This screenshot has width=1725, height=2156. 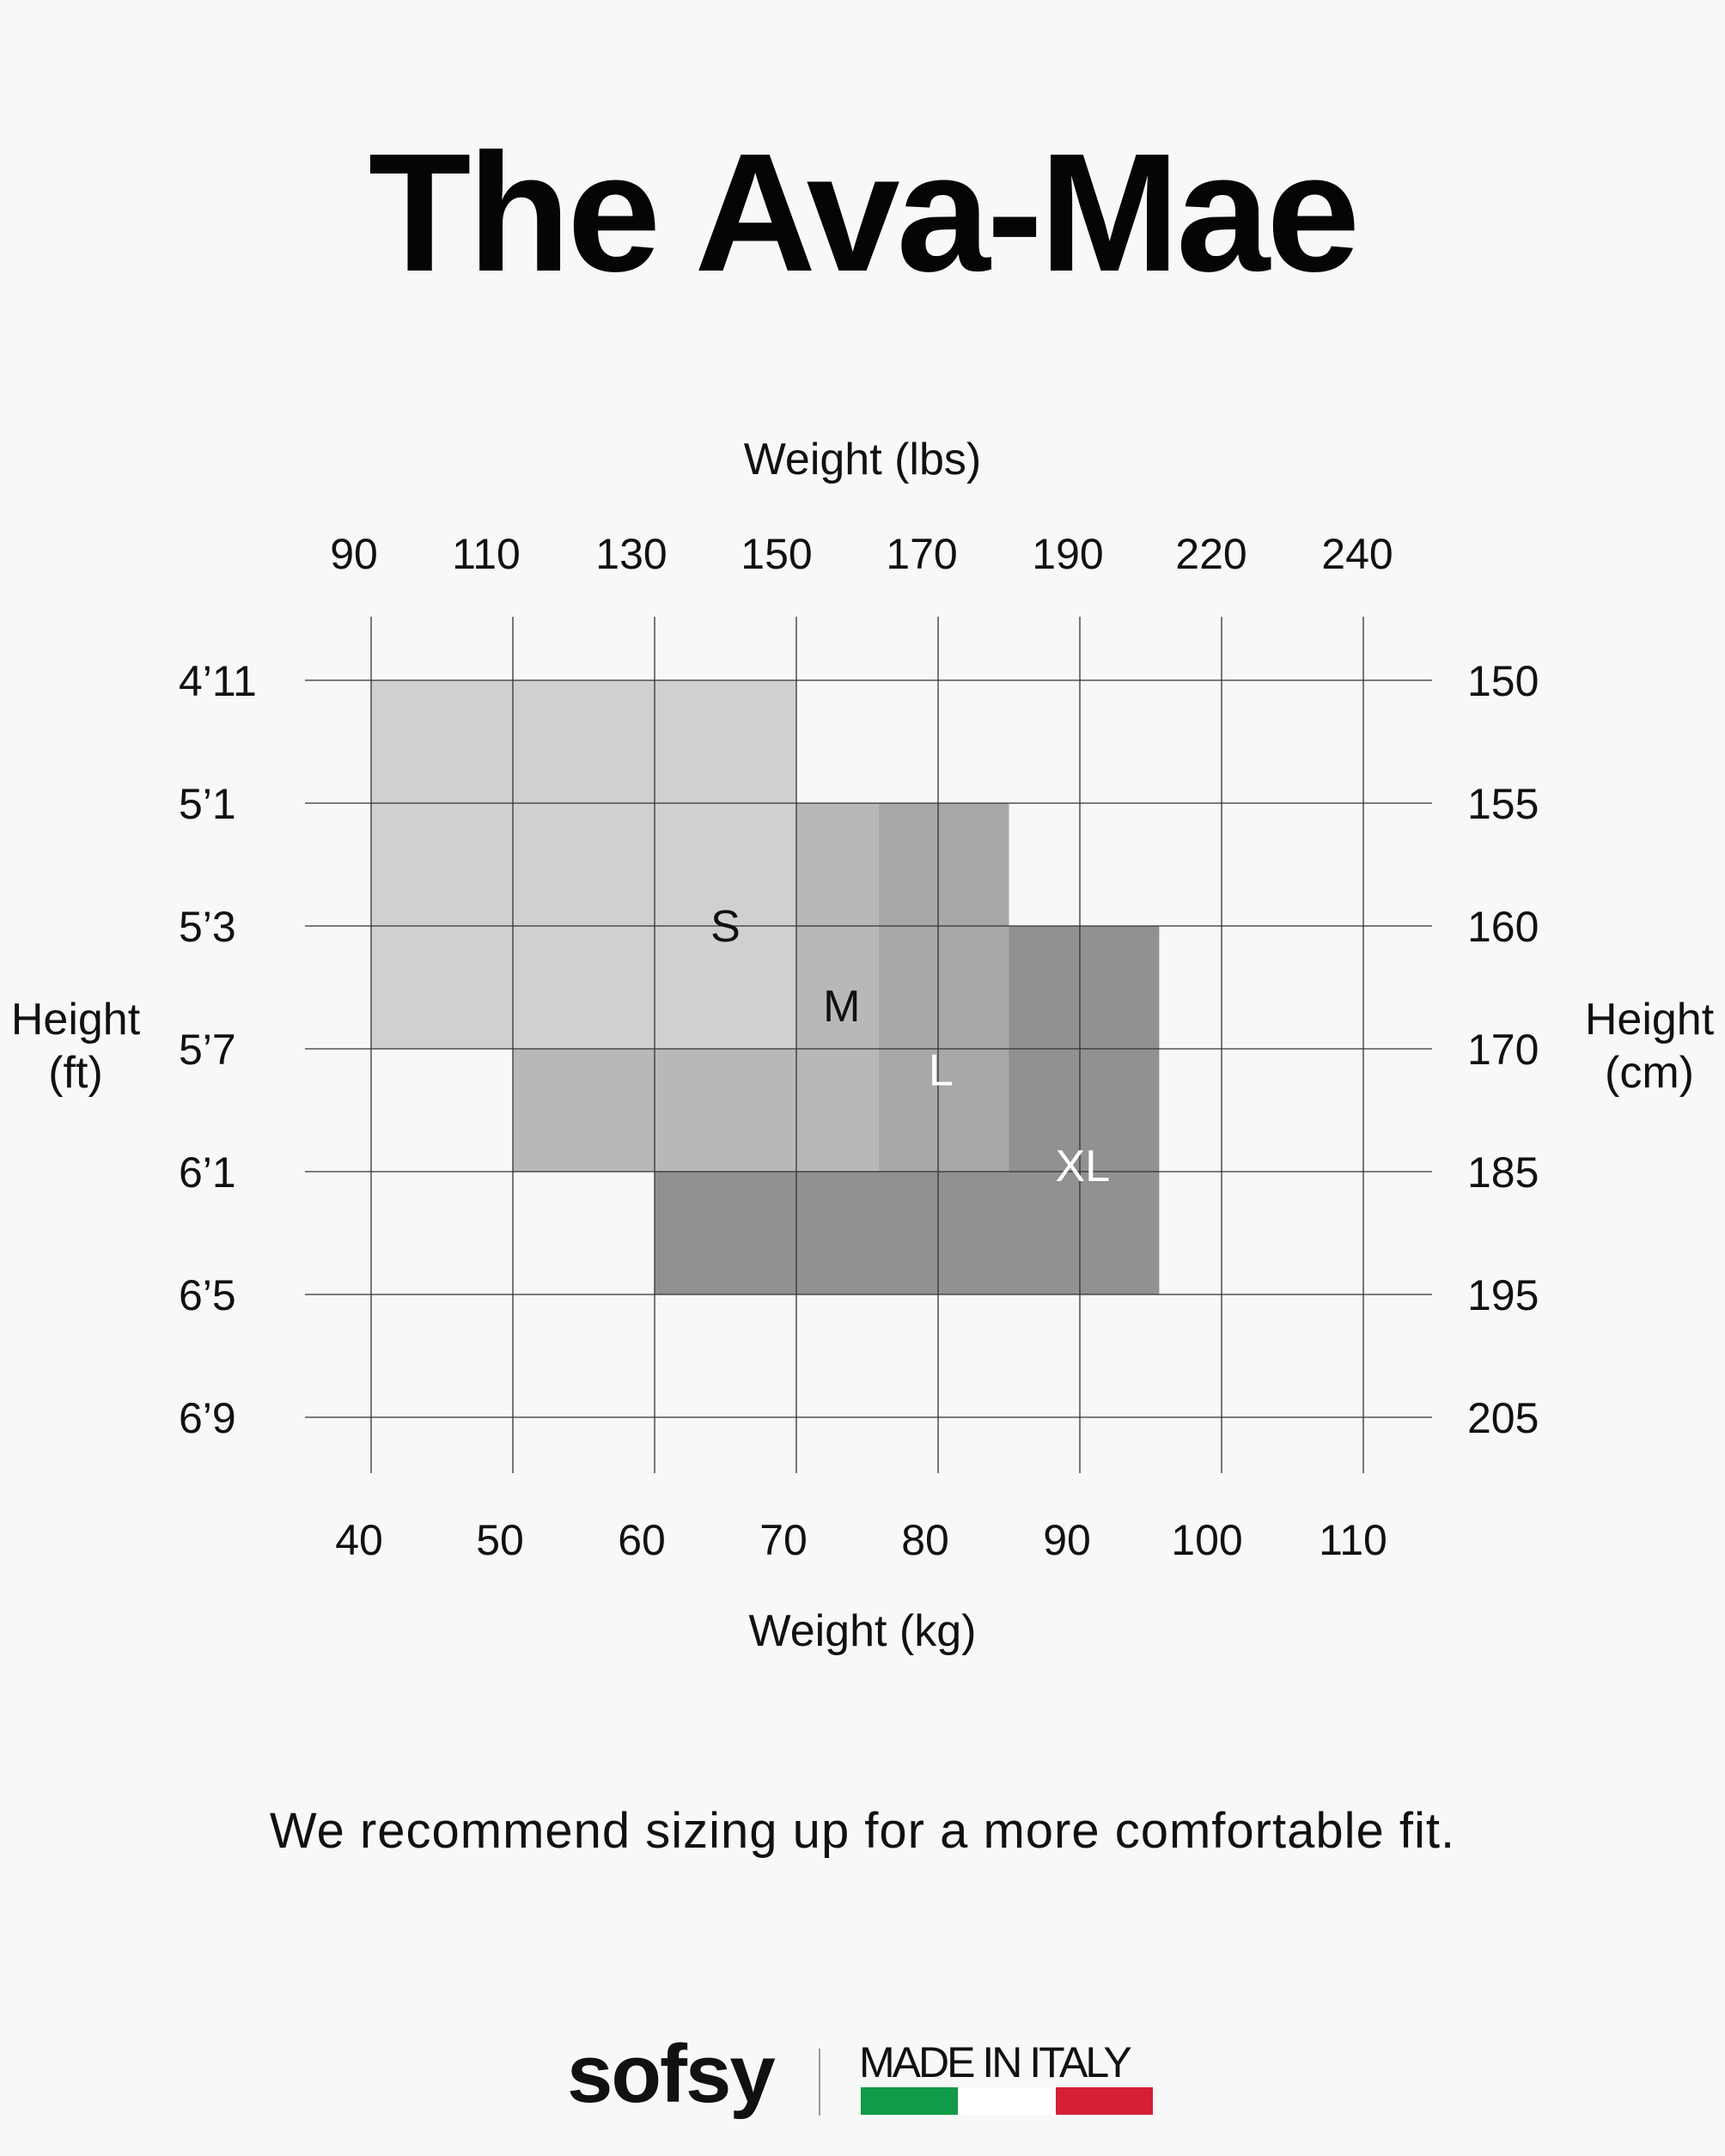 I want to click on y-right-tick-label: 205, so click(x=1503, y=1418).